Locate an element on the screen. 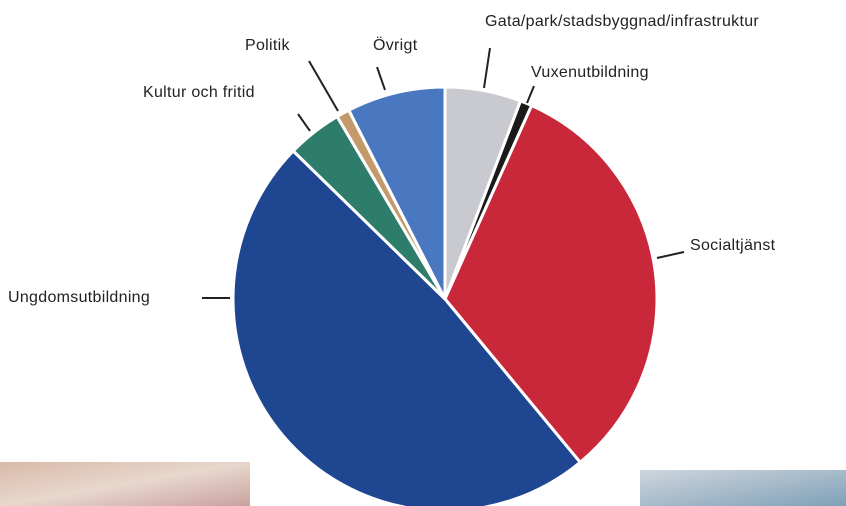  slice-label: Politik is located at coordinates (267, 45).